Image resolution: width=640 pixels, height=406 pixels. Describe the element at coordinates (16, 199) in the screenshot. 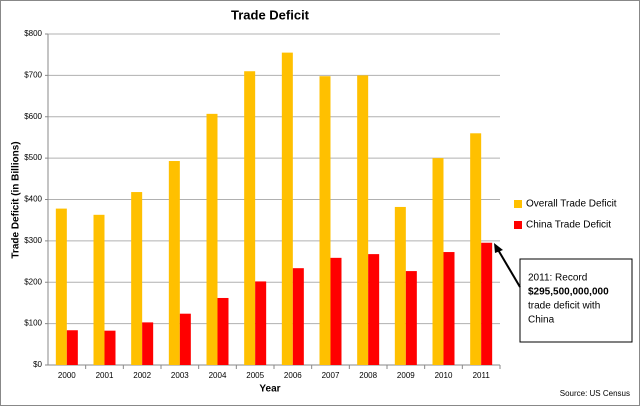

I see `y-axis-title: Trade Deficit (in Billions)` at that location.